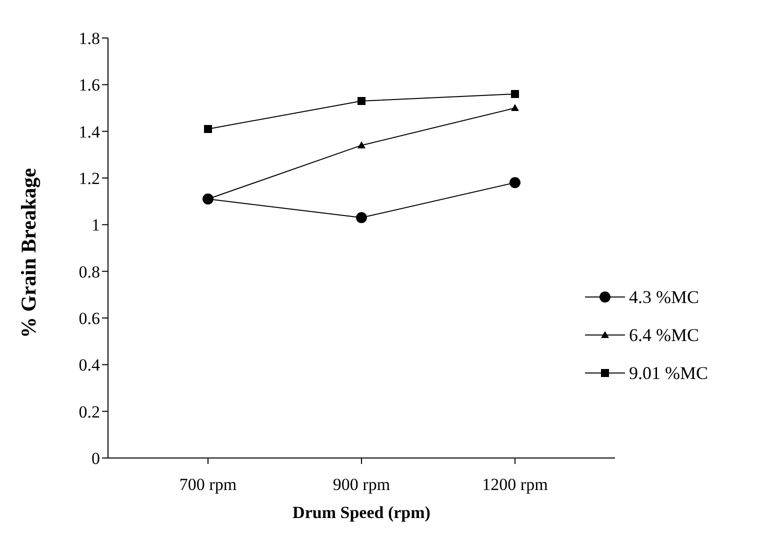  I want to click on y-tick-label: 0.6, so click(89, 318).